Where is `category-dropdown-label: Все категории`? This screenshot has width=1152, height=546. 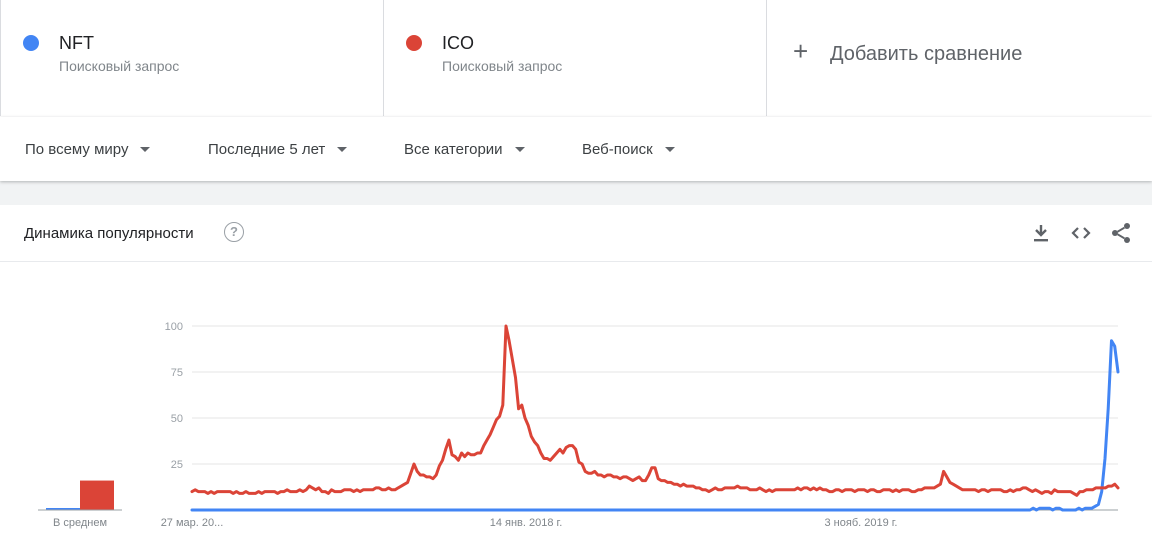 category-dropdown-label: Все категории is located at coordinates (453, 149).